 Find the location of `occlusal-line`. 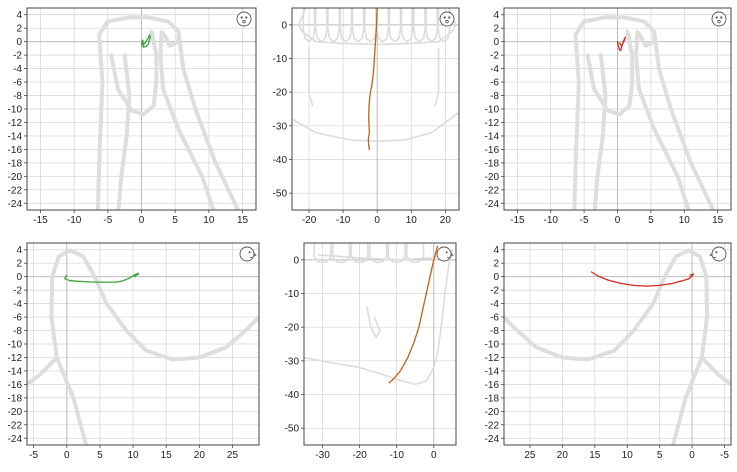

occlusal-line is located at coordinates (384, 254).